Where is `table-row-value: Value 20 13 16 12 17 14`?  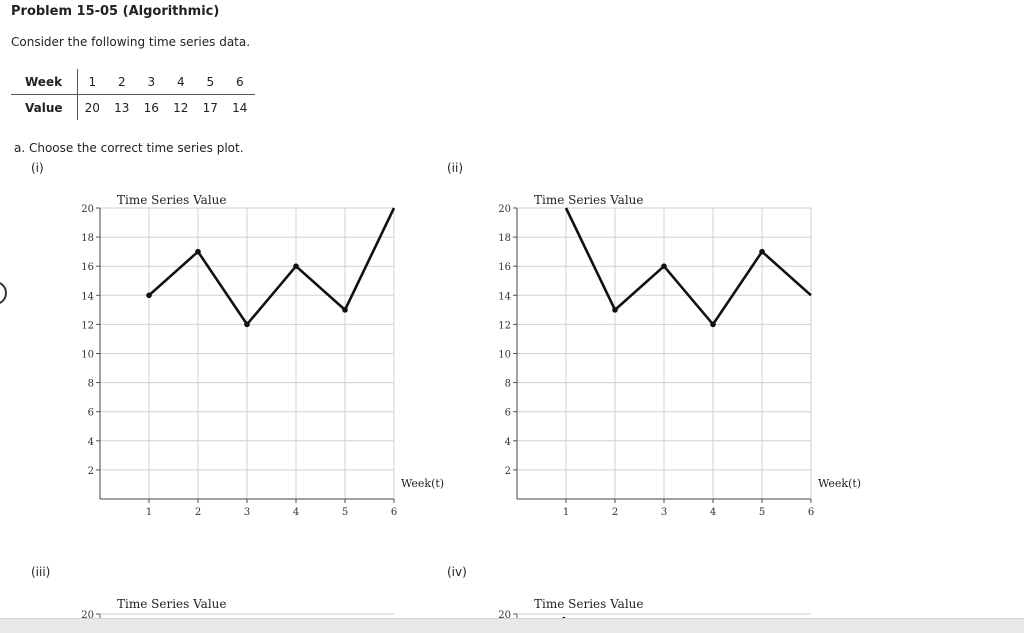
table-row-value: Value 20 13 16 12 17 14 is located at coordinates (133, 107).